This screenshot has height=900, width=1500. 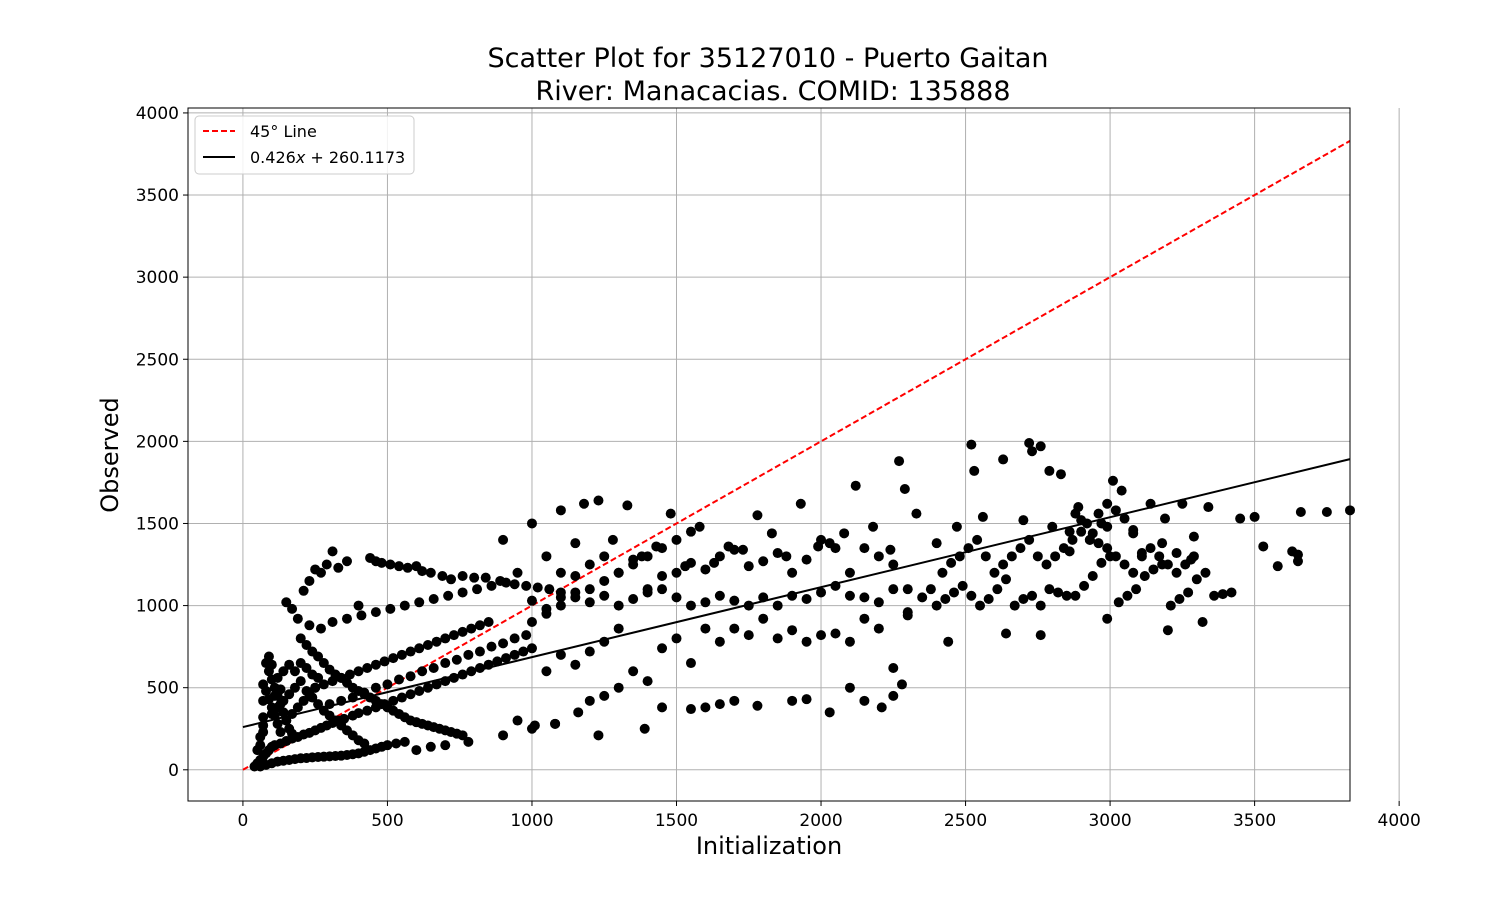 I want to click on x-tick-label: 4000, so click(x=1399, y=821).